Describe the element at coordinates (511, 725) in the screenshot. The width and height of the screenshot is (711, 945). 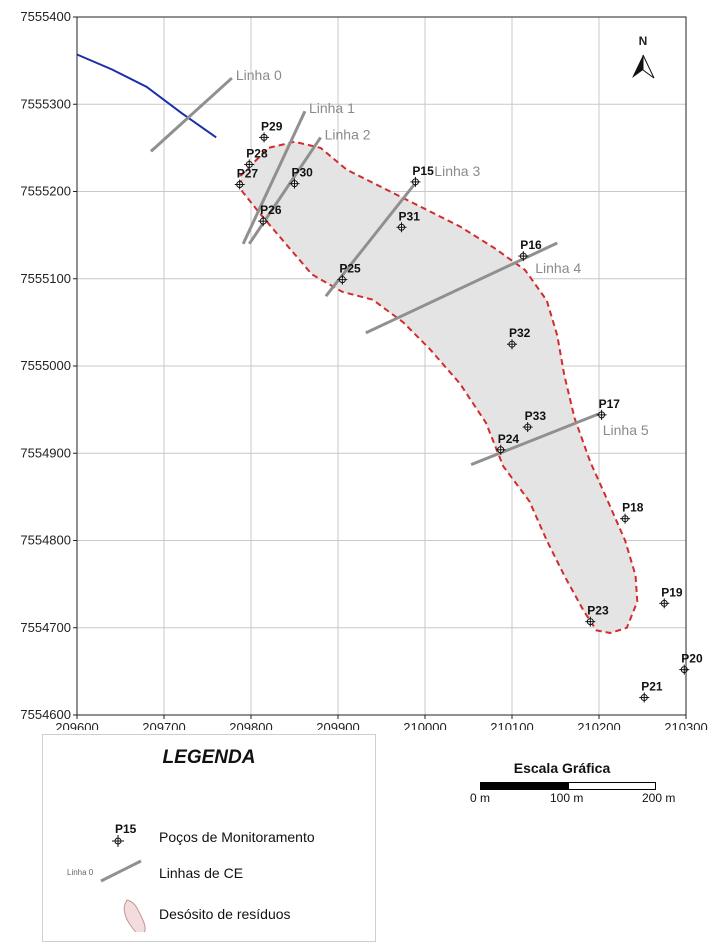
I see `x-tick-label: 210100` at that location.